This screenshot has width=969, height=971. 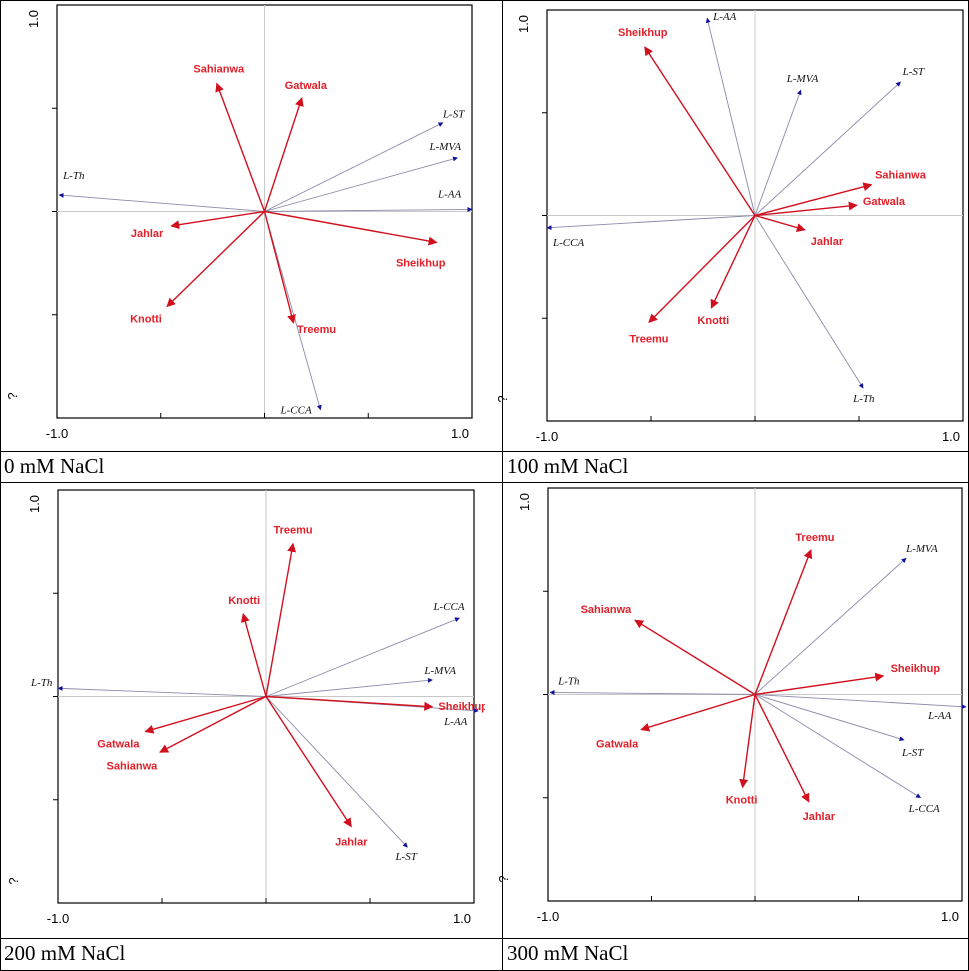 I want to click on y-tick-label-max-0mm: 1.0, so click(x=33, y=19).